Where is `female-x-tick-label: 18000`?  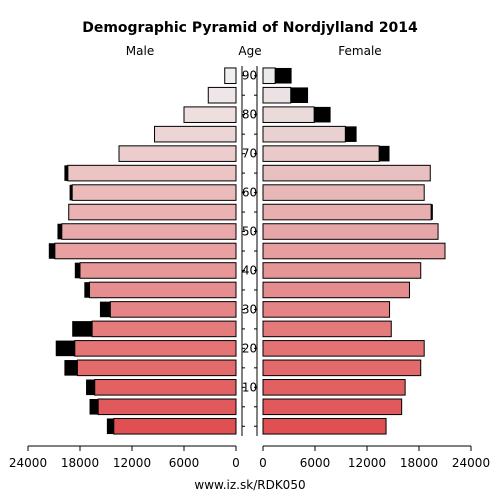
female-x-tick-label: 18000 is located at coordinates (419, 463).